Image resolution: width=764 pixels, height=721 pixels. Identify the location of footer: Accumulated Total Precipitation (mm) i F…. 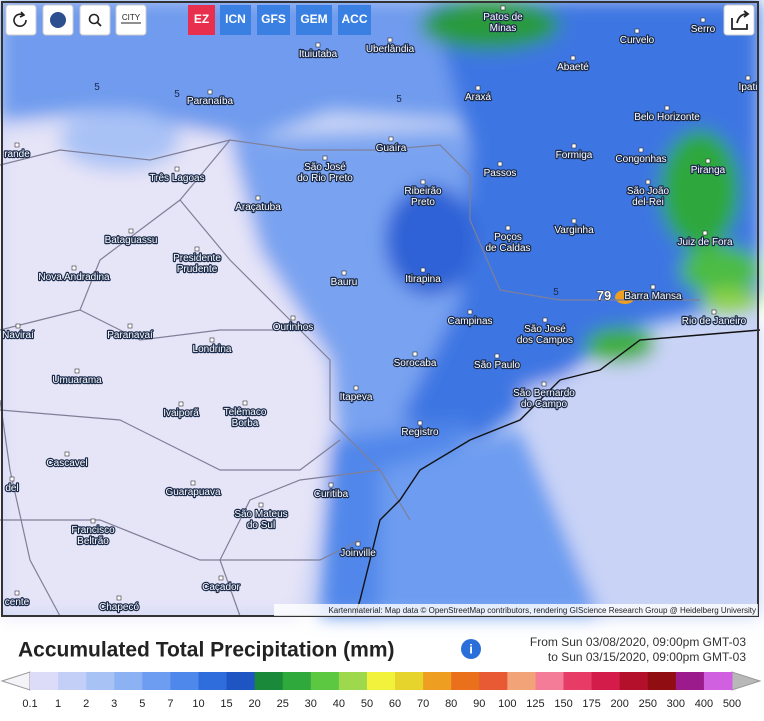
(381, 663).